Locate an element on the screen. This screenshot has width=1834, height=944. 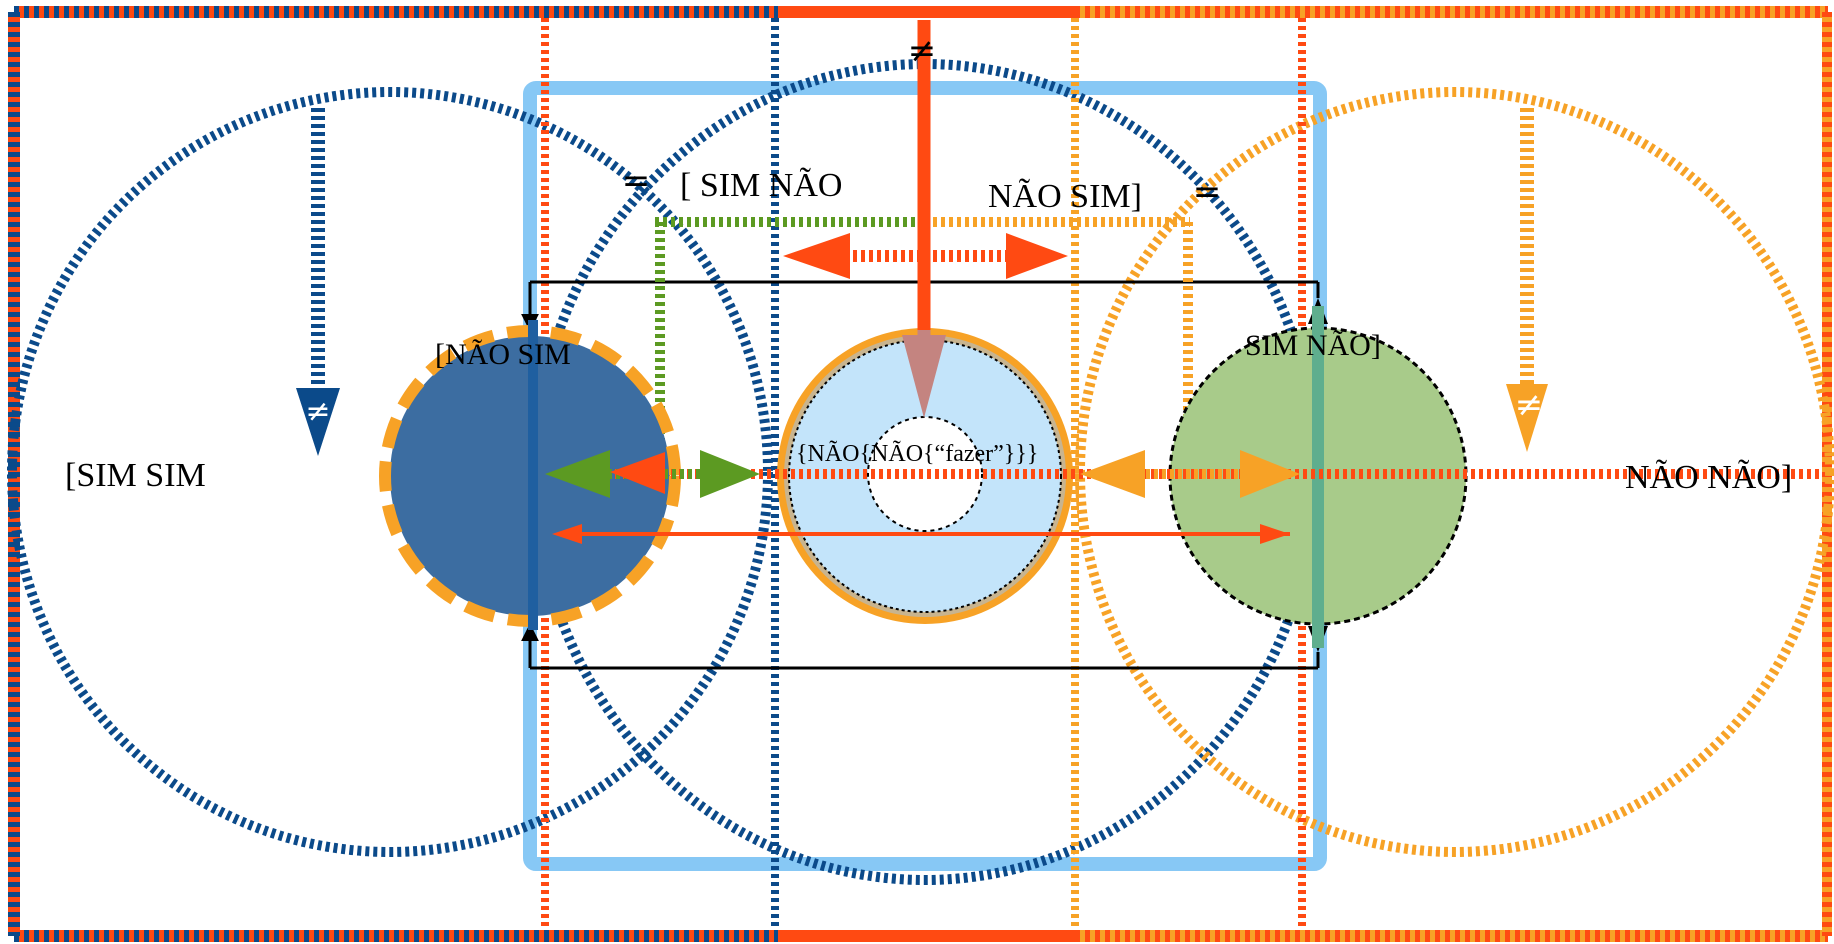
label-right-outer: NÃO NÃO] is located at coordinates (1708, 477).